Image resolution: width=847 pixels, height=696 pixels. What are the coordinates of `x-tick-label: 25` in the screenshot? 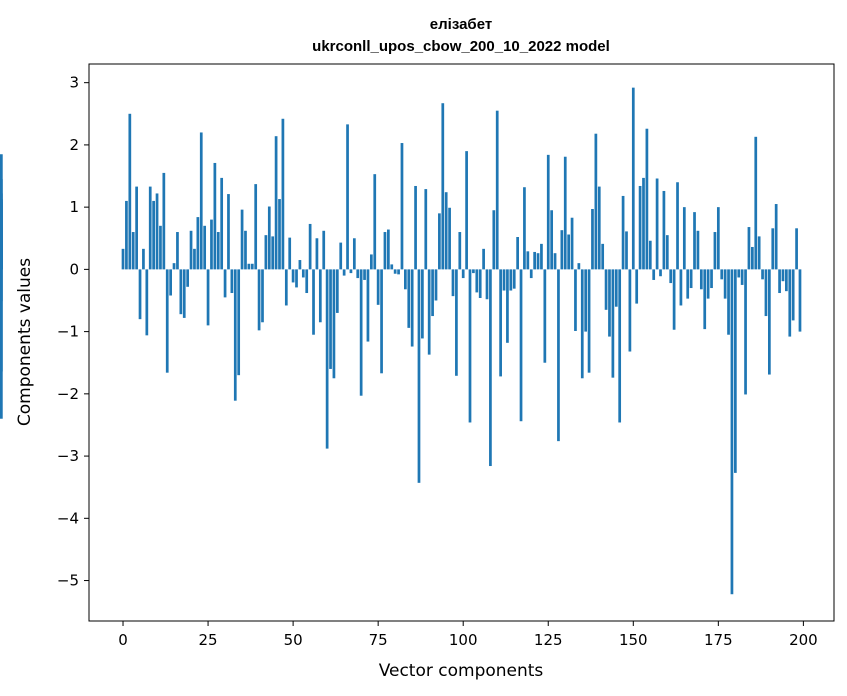 It's located at (208, 640).